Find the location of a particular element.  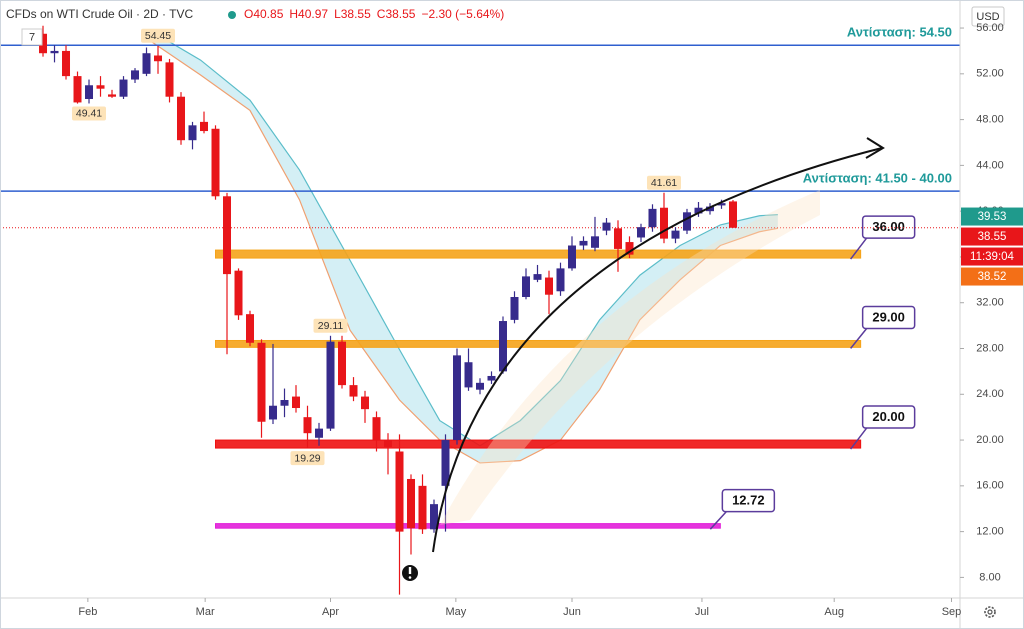

ohlc-value: −2.30 (−5.64%) is located at coordinates (462, 14).